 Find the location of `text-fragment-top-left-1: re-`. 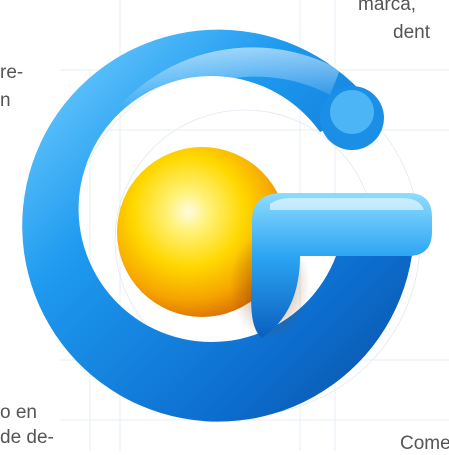

text-fragment-top-left-1: re- is located at coordinates (12, 72).